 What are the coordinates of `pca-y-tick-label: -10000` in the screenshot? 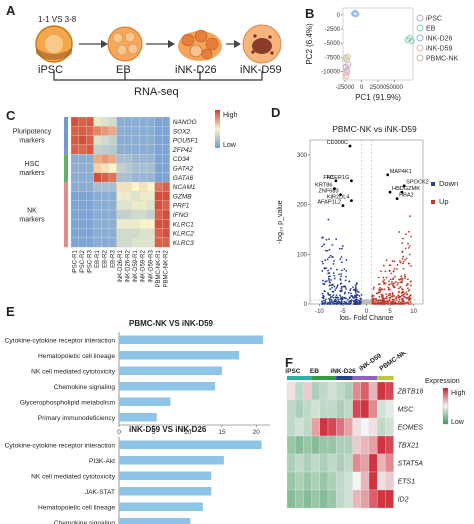 It's located at (330, 72).